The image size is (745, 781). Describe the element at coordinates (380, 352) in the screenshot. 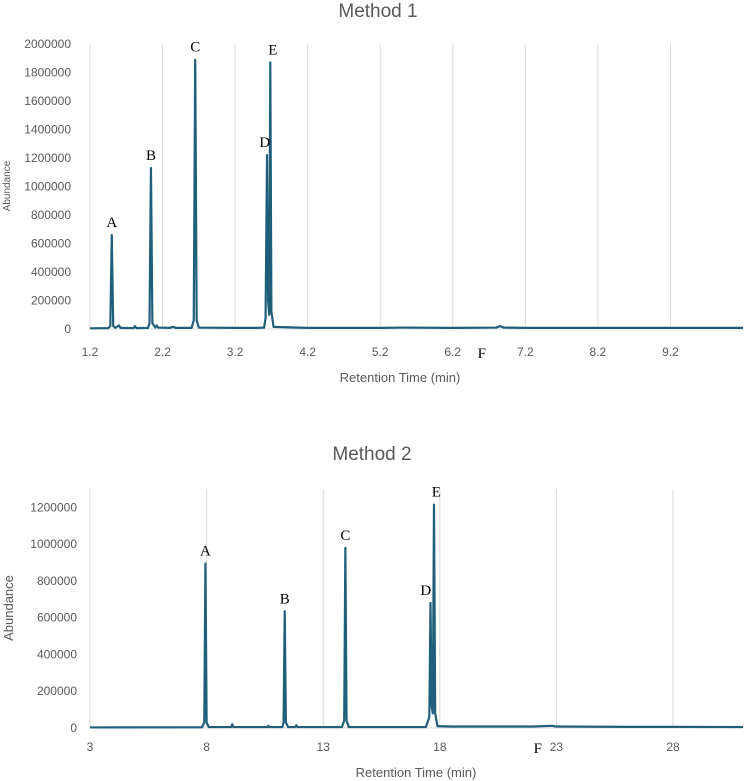

I see `x-tick-label: 5.2` at that location.